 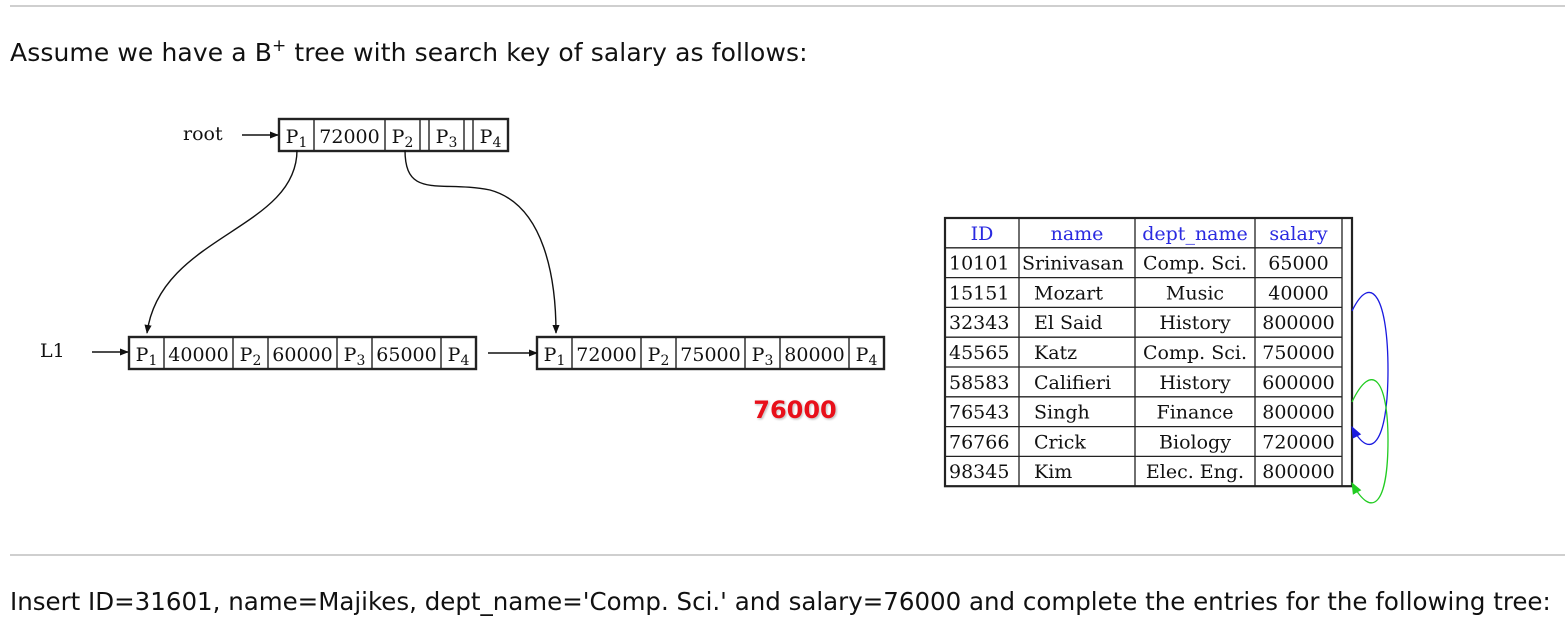 I want to click on table-cell: 76766, so click(x=979, y=442).